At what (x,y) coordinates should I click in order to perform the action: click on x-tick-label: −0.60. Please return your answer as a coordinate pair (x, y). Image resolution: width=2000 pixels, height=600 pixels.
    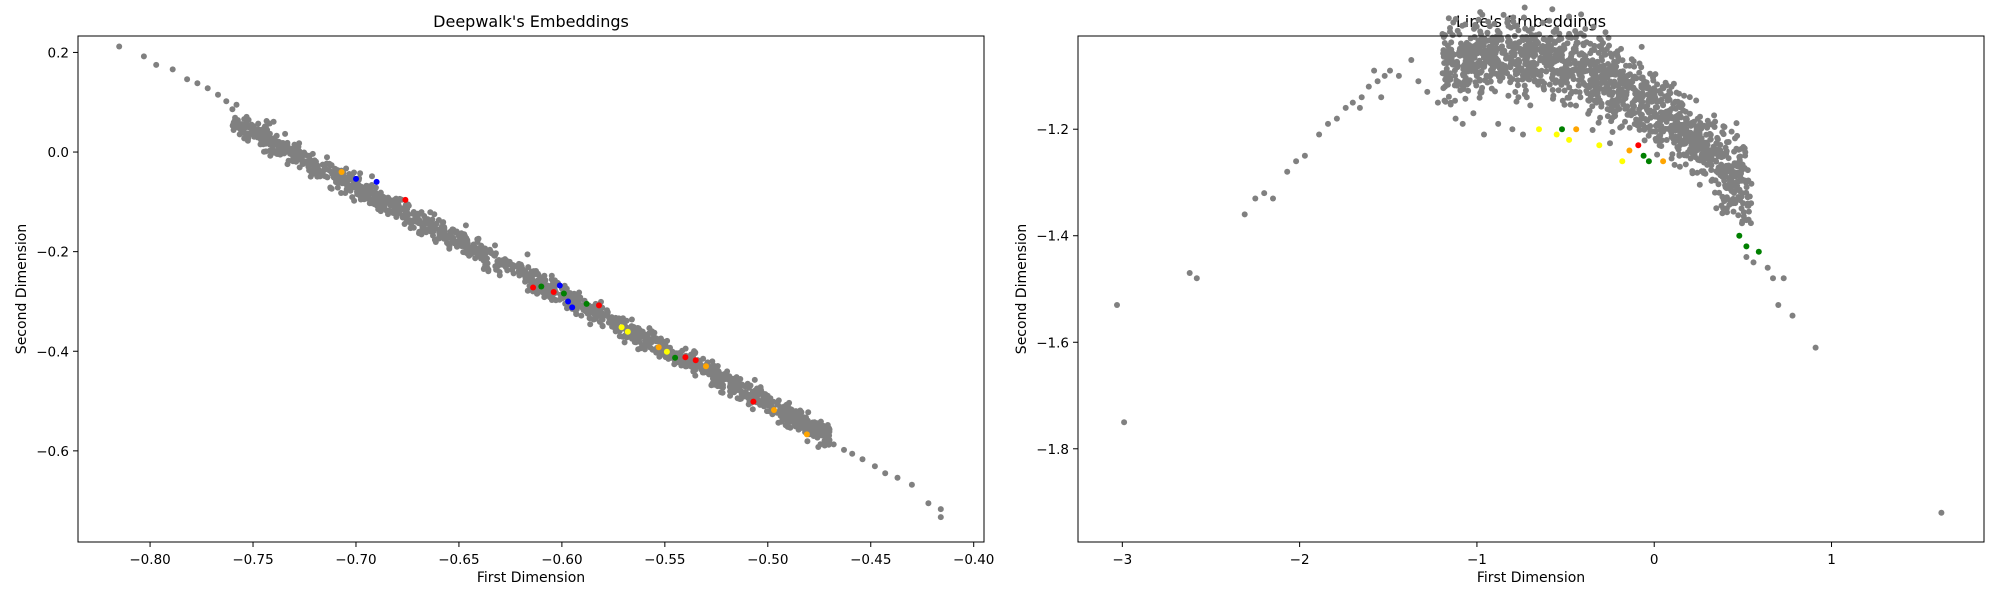
    Looking at the image, I should click on (561, 560).